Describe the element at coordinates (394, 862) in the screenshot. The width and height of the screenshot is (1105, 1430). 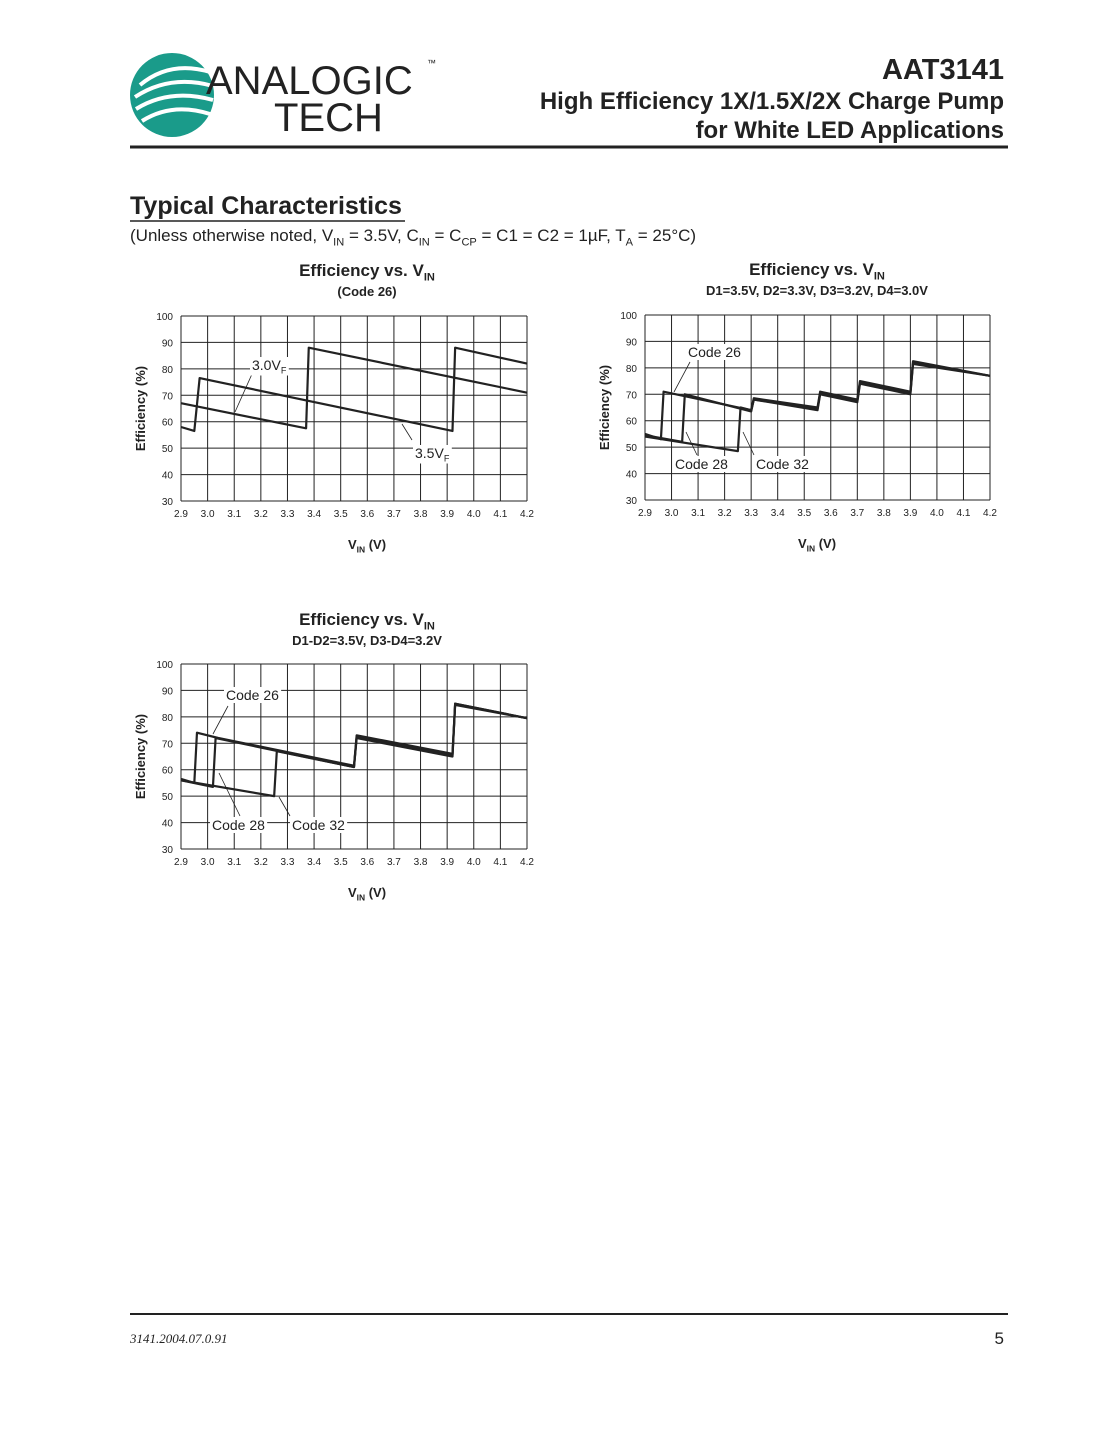
I see `x-tick-label: 3.7` at that location.